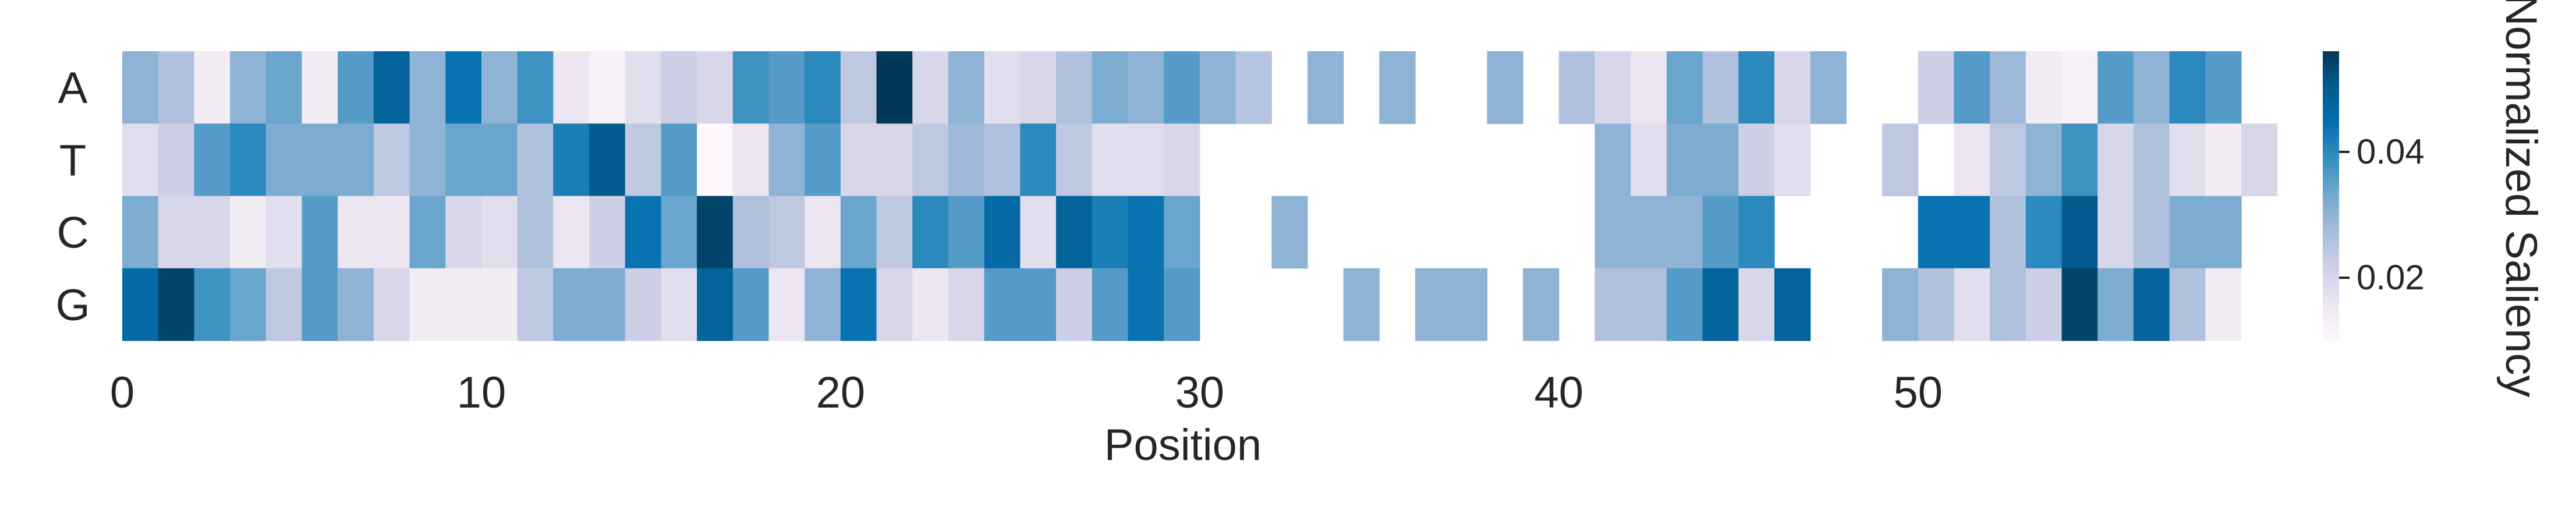 The width and height of the screenshot is (2576, 524). What do you see at coordinates (72, 160) in the screenshot?
I see `row-label-t: T` at bounding box center [72, 160].